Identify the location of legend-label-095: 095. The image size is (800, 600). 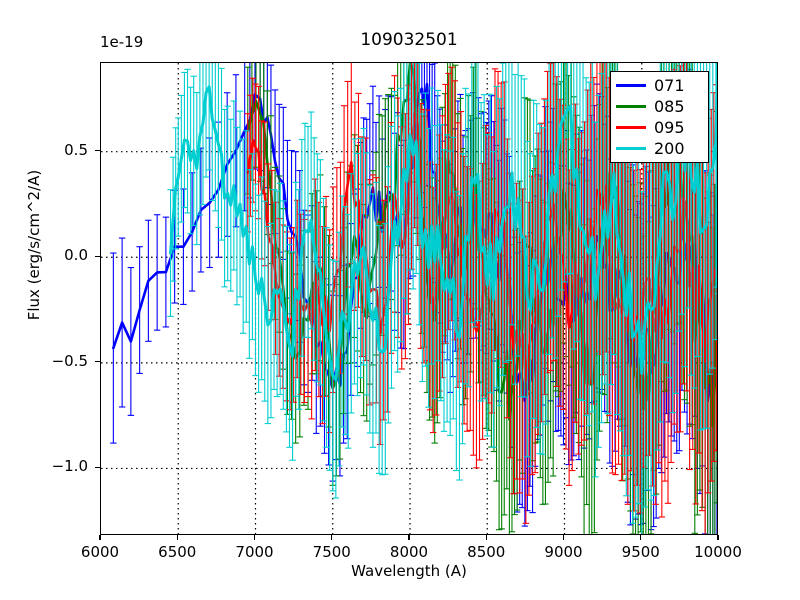
(669, 127).